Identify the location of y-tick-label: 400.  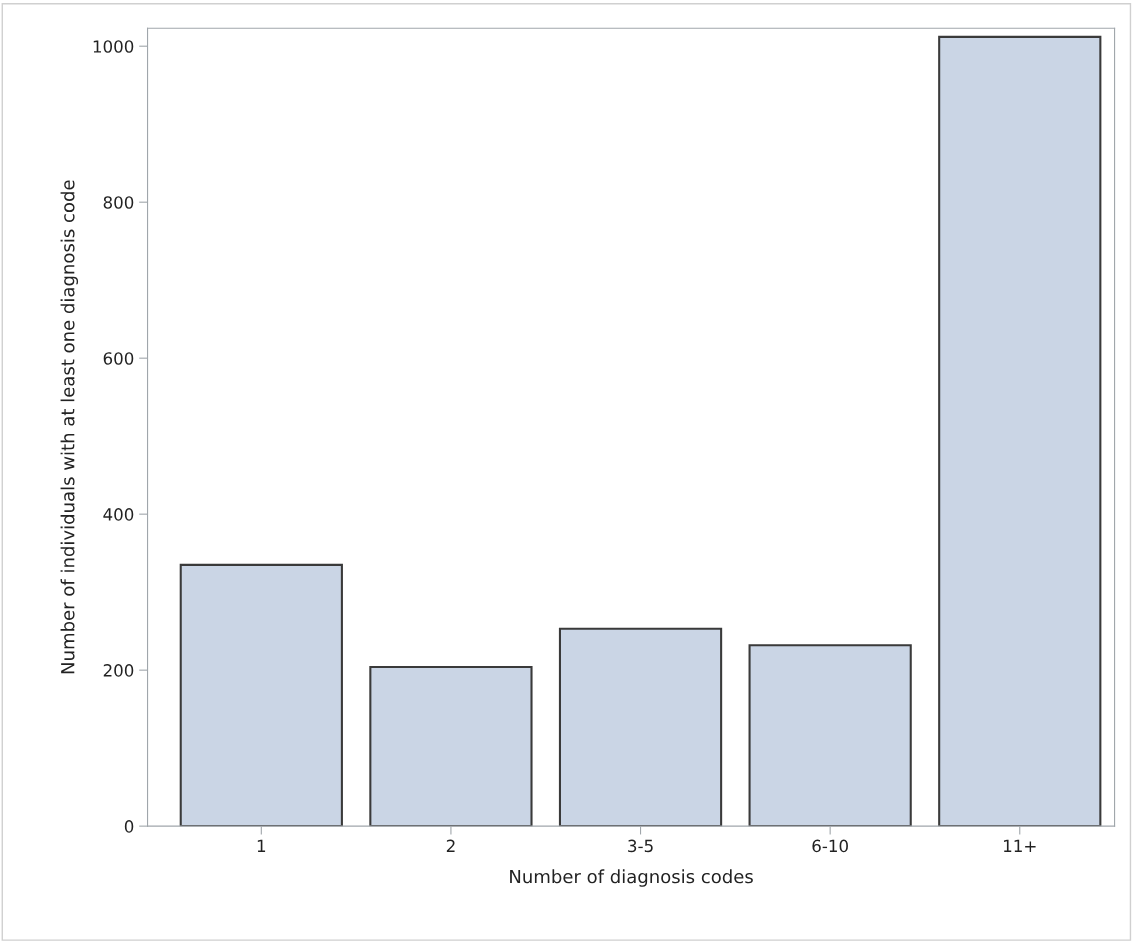
(118, 514).